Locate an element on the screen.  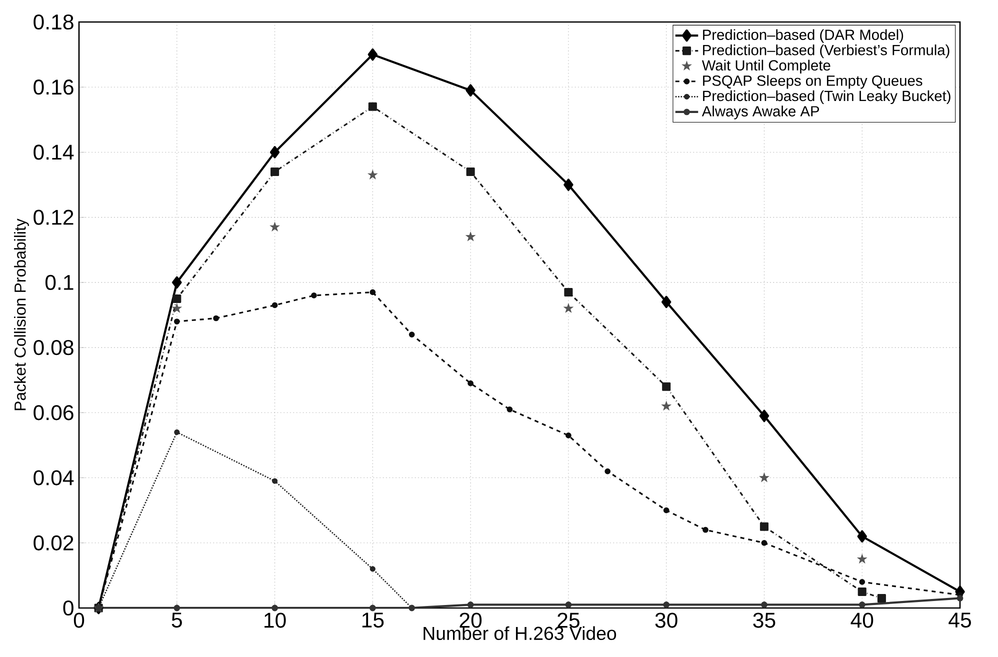
y-tick-label: 0.14 is located at coordinates (54, 152).